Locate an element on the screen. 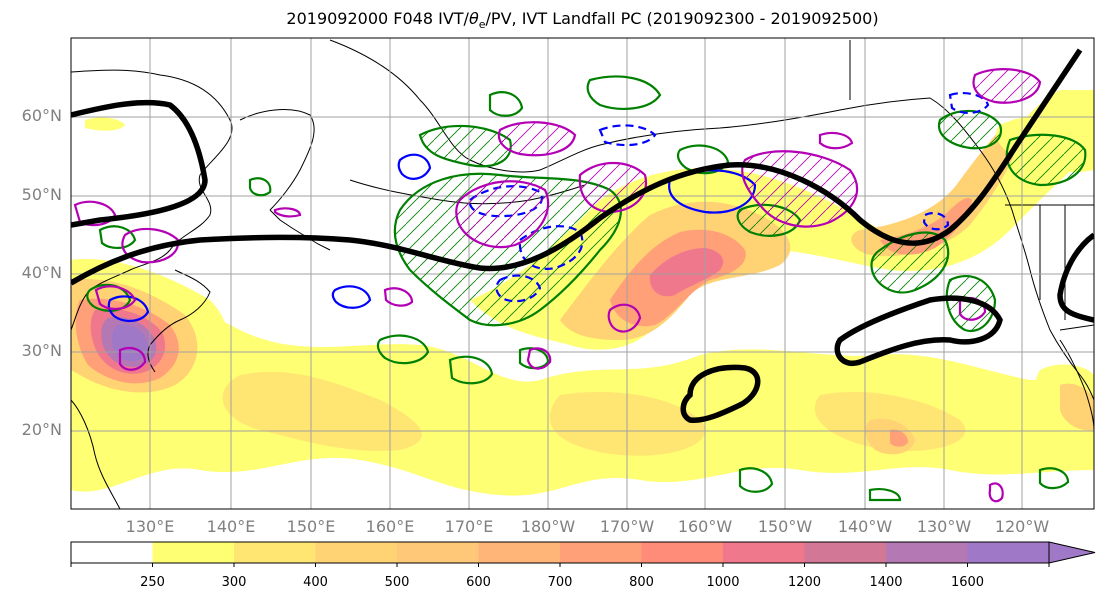 Image resolution: width=1105 pixels, height=603 pixels. pv-na-contour is located at coordinates (1075, 277).